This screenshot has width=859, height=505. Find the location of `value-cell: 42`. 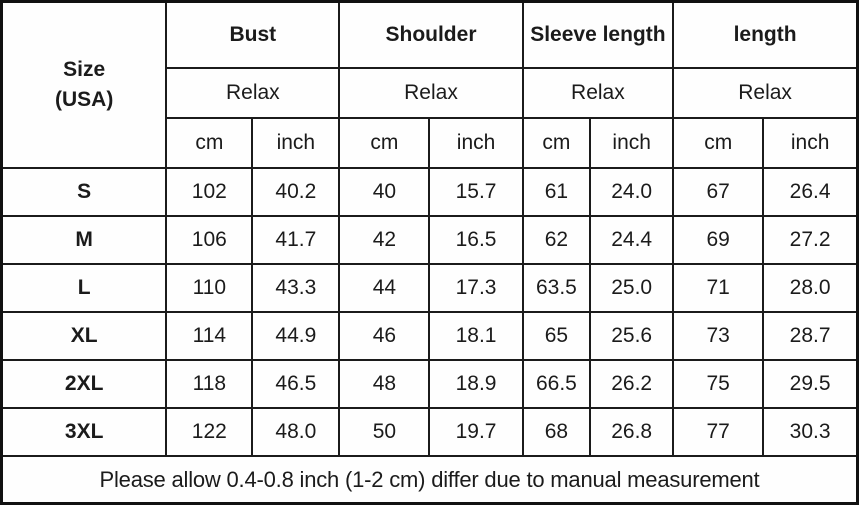

value-cell: 42 is located at coordinates (384, 240).